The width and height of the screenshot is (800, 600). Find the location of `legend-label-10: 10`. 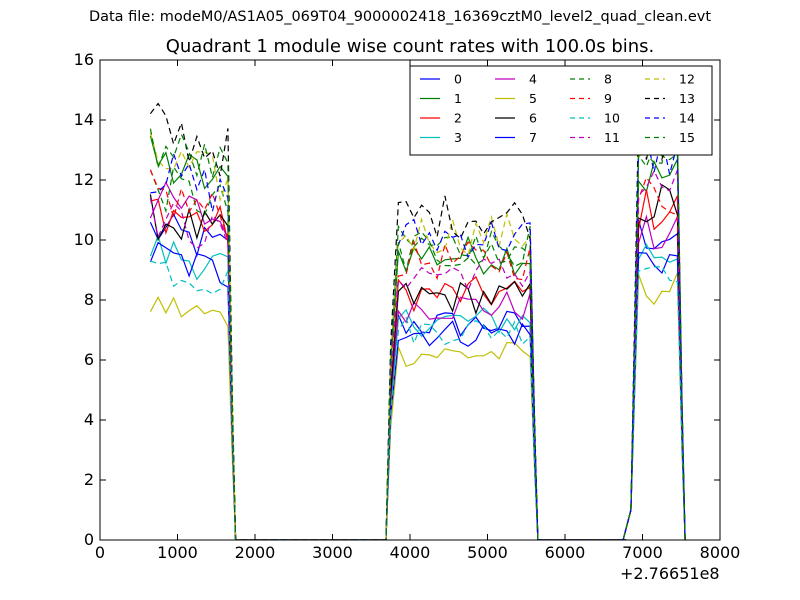

legend-label-10: 10 is located at coordinates (612, 118).